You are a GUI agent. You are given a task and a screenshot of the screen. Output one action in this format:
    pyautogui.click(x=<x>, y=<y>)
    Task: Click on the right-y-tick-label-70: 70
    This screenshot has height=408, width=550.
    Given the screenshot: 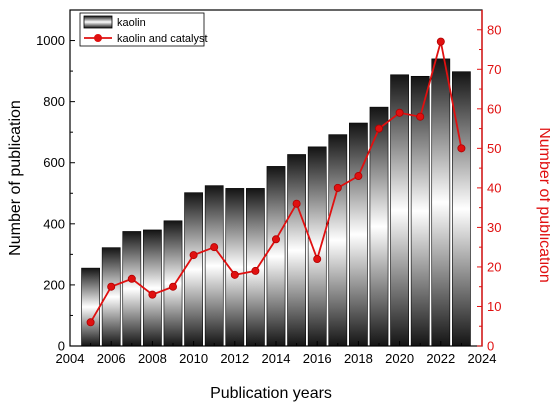 What is the action you would take?
    pyautogui.click(x=494, y=69)
    